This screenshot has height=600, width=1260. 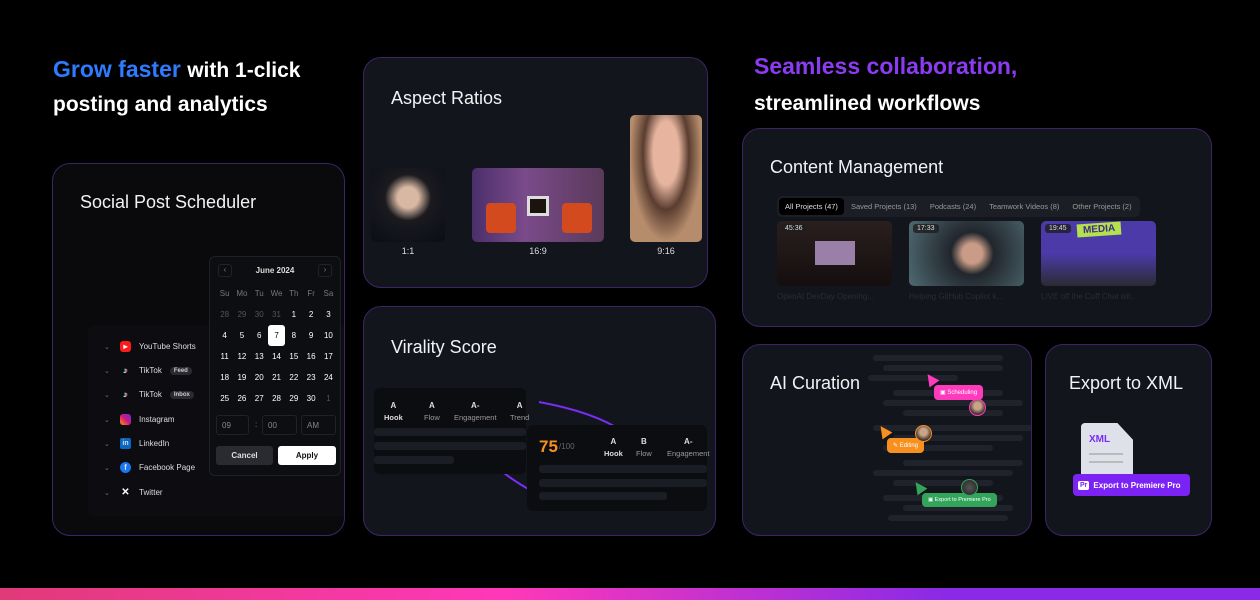 What do you see at coordinates (953, 206) in the screenshot?
I see `tab-podcasts: Podcasts (24)` at bounding box center [953, 206].